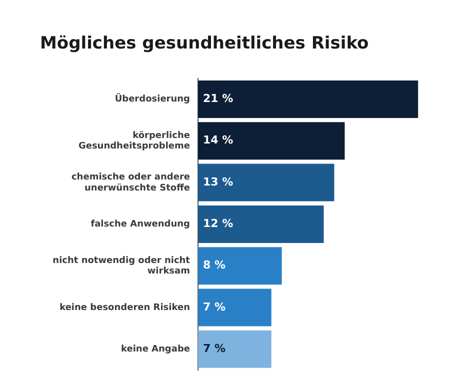  I want to click on y-tick-label: Überdosierung, so click(152, 98).